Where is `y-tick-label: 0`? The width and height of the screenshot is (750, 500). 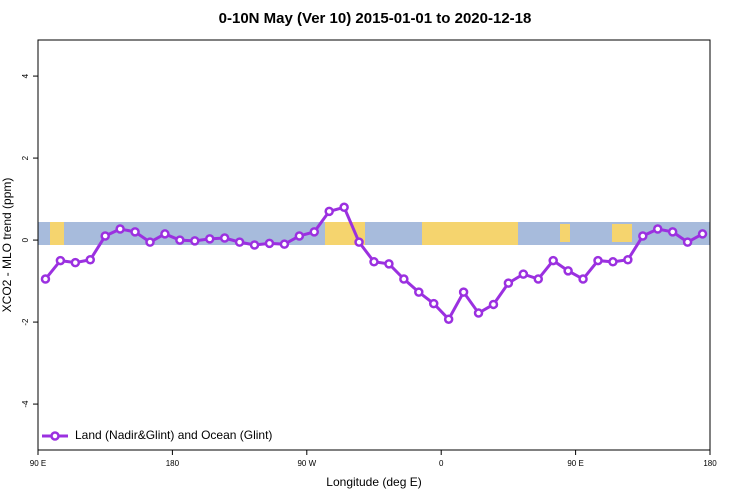
y-tick-label: 0 is located at coordinates (25, 239).